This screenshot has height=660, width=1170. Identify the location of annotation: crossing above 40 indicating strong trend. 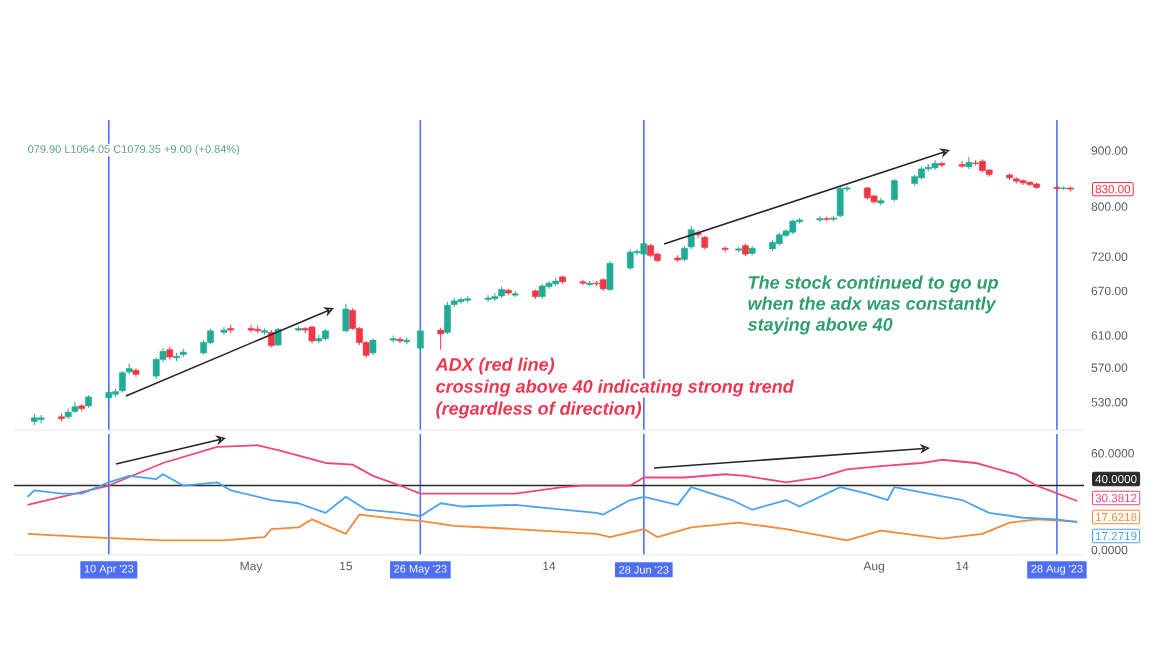
(615, 388).